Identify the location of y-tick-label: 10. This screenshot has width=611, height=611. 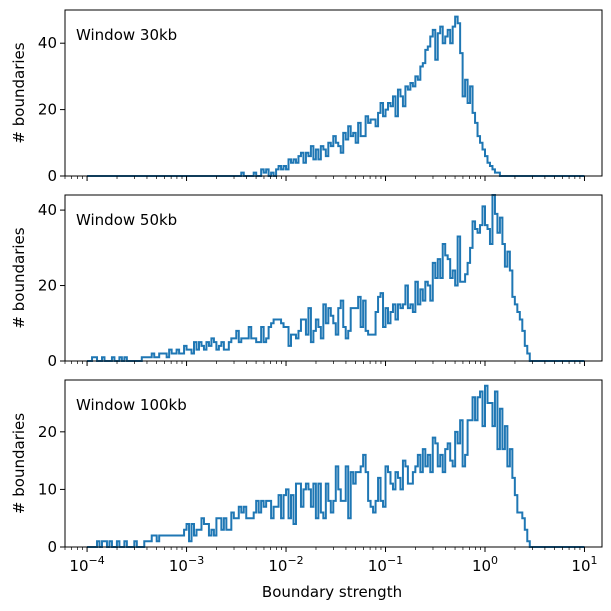
(47, 489).